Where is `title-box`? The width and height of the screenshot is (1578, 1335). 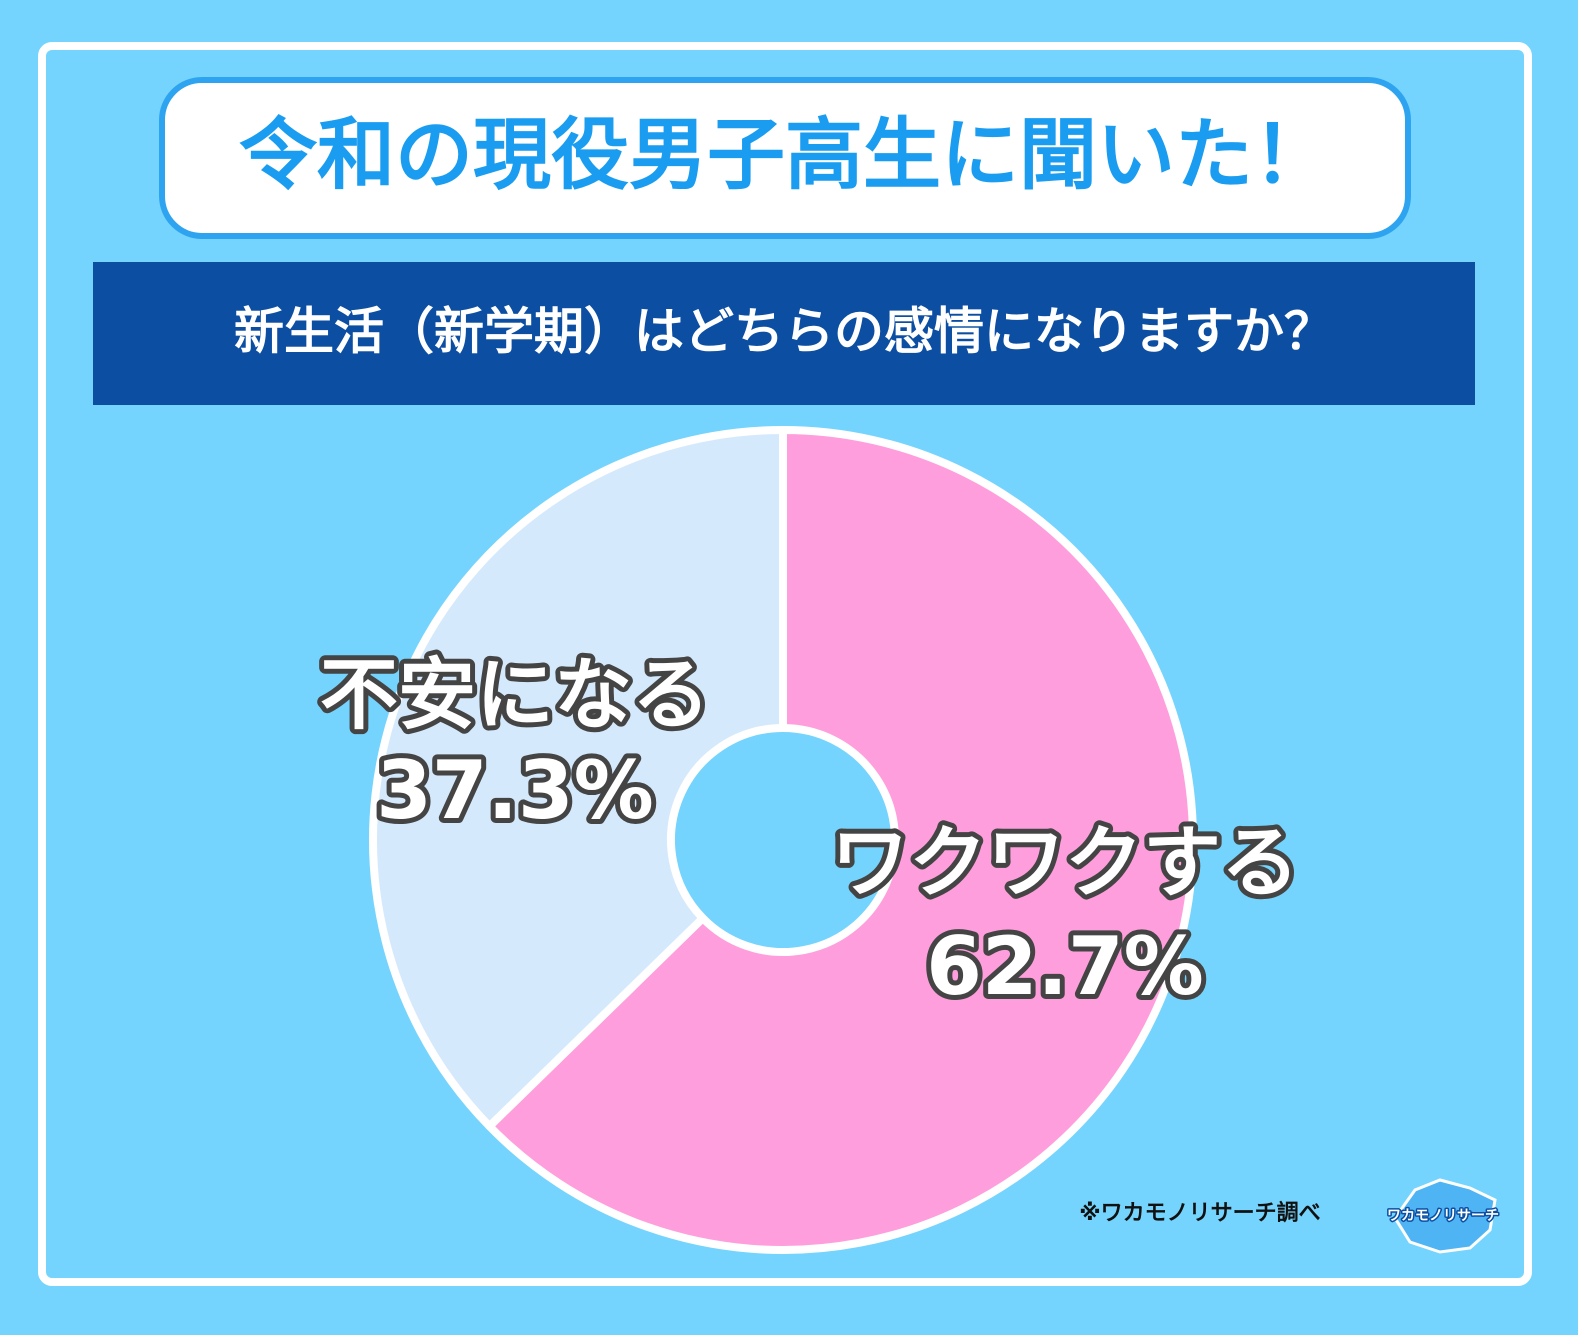 title-box is located at coordinates (785, 158).